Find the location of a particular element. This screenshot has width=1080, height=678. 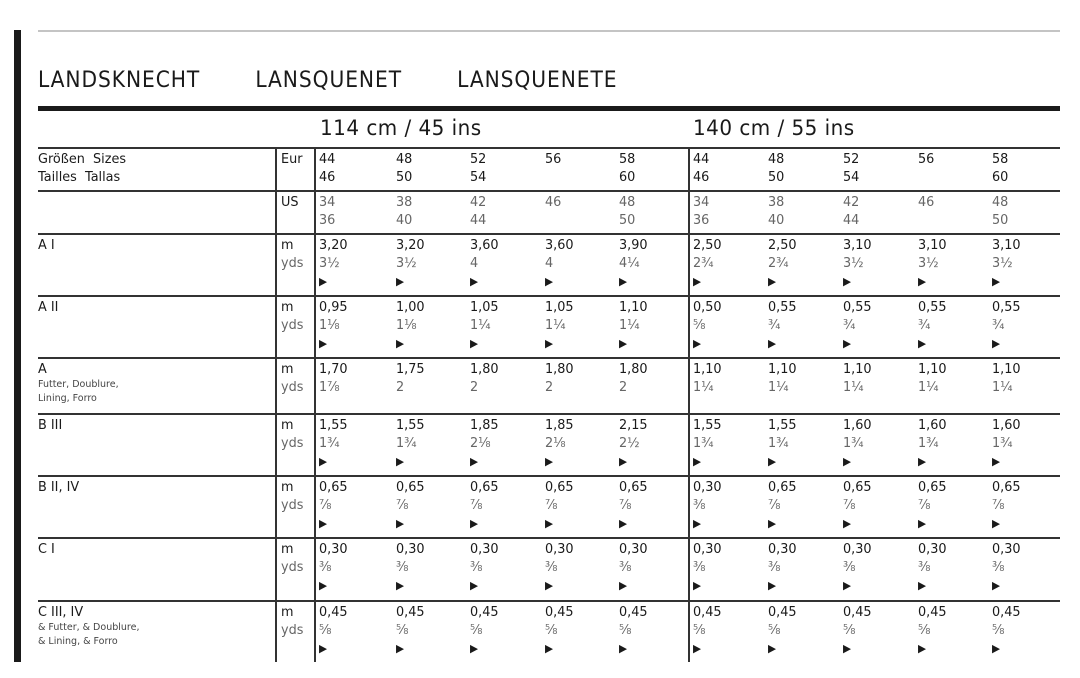

view-label: B II, IV is located at coordinates (59, 487).